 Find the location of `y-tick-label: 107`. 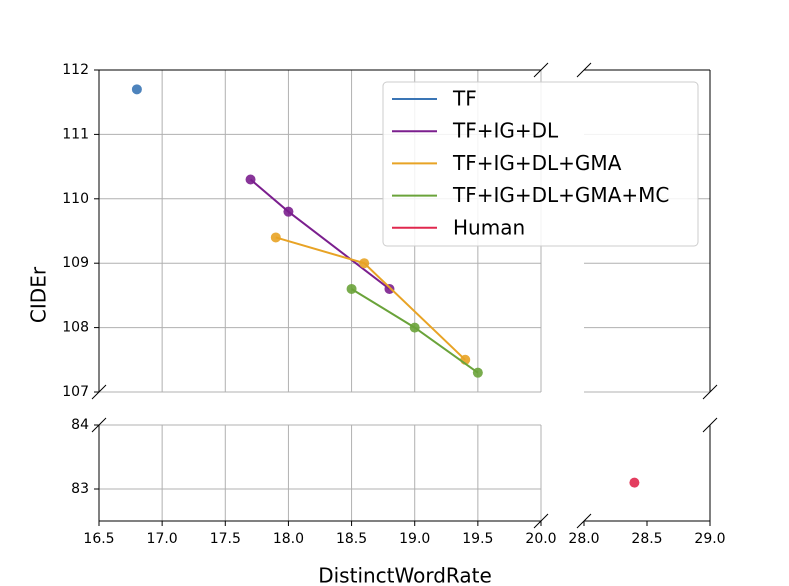

y-tick-label: 107 is located at coordinates (75, 392).